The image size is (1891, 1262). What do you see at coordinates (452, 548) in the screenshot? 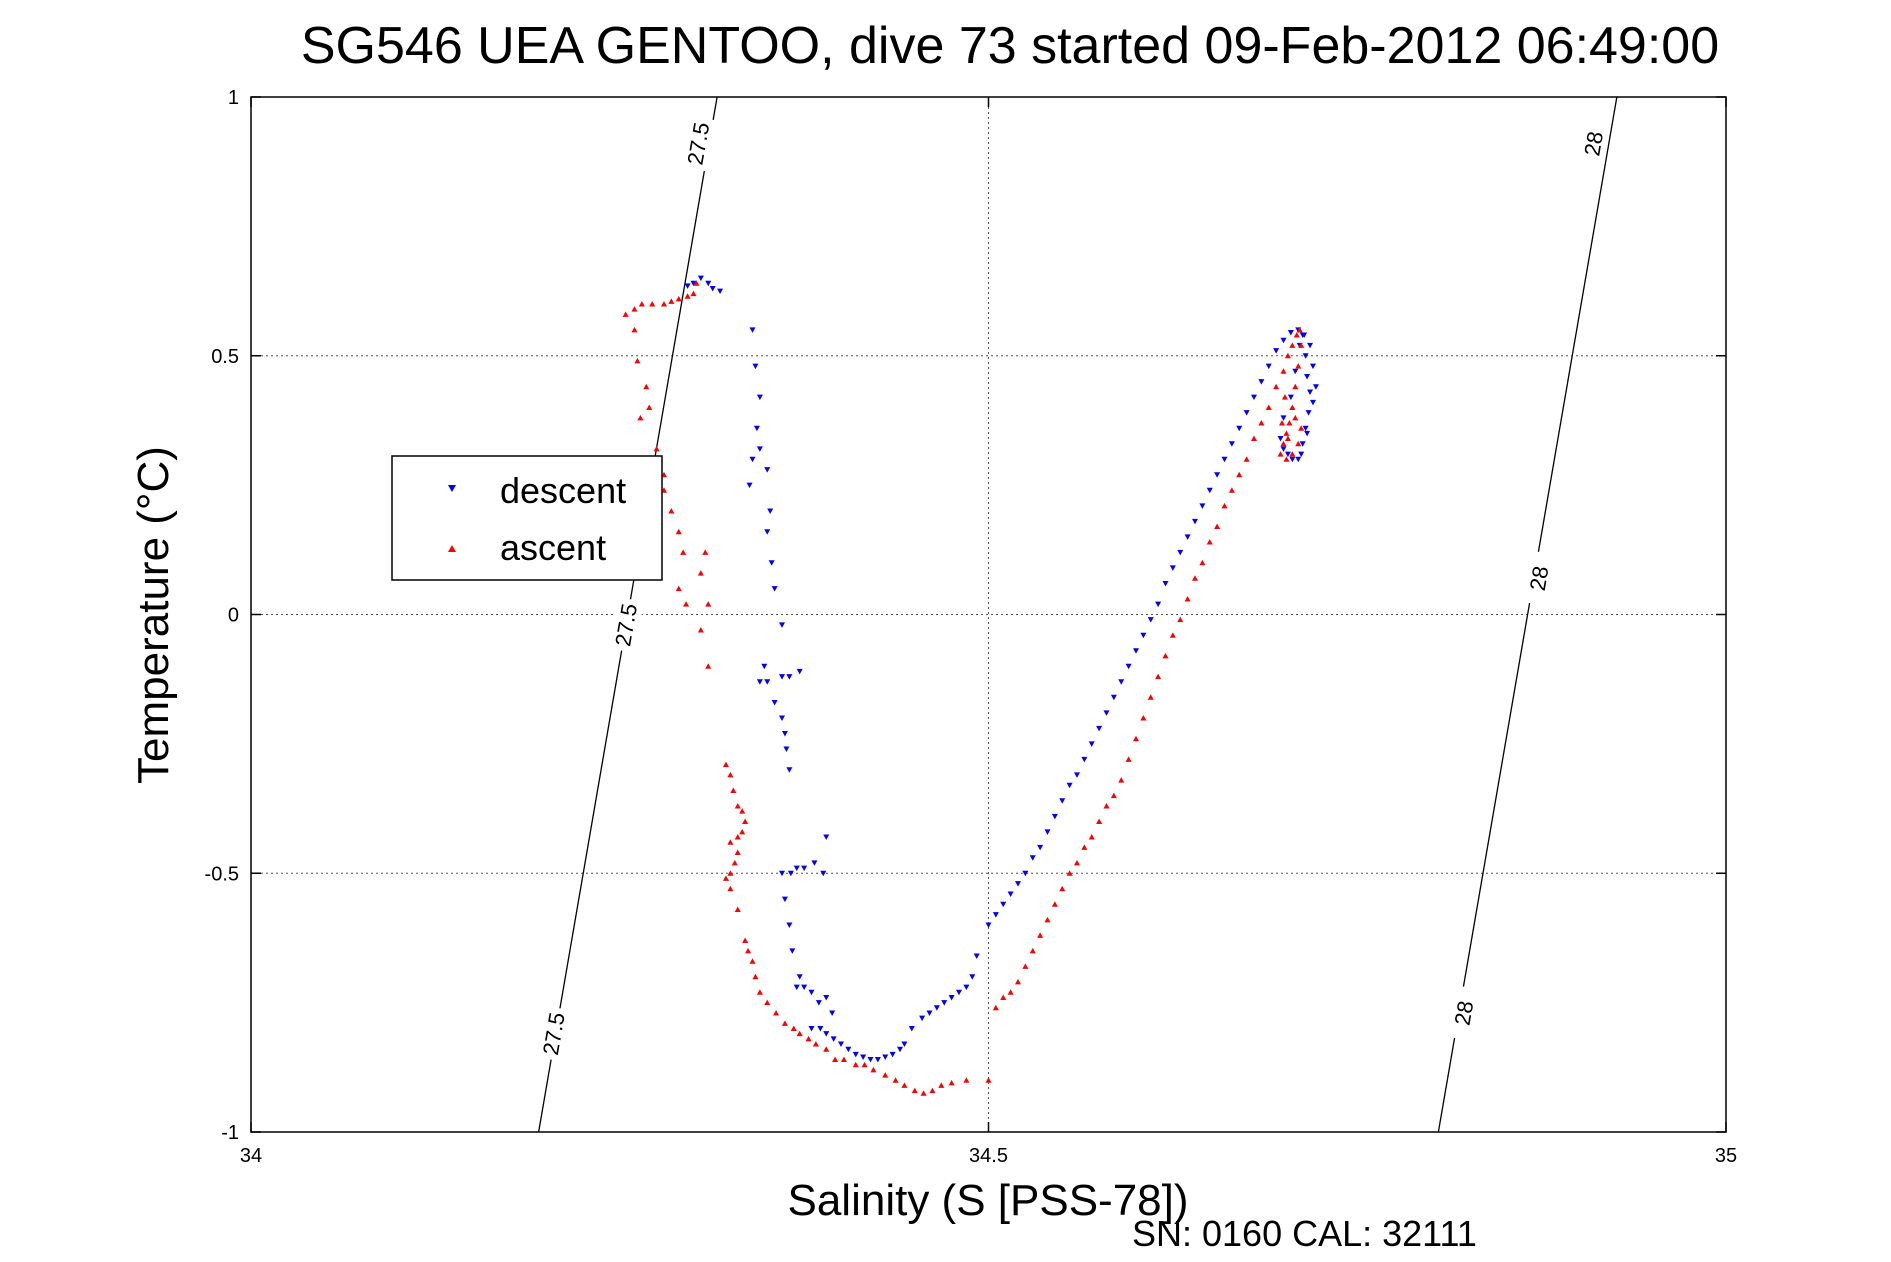
I see `legend-ascent-marker` at bounding box center [452, 548].